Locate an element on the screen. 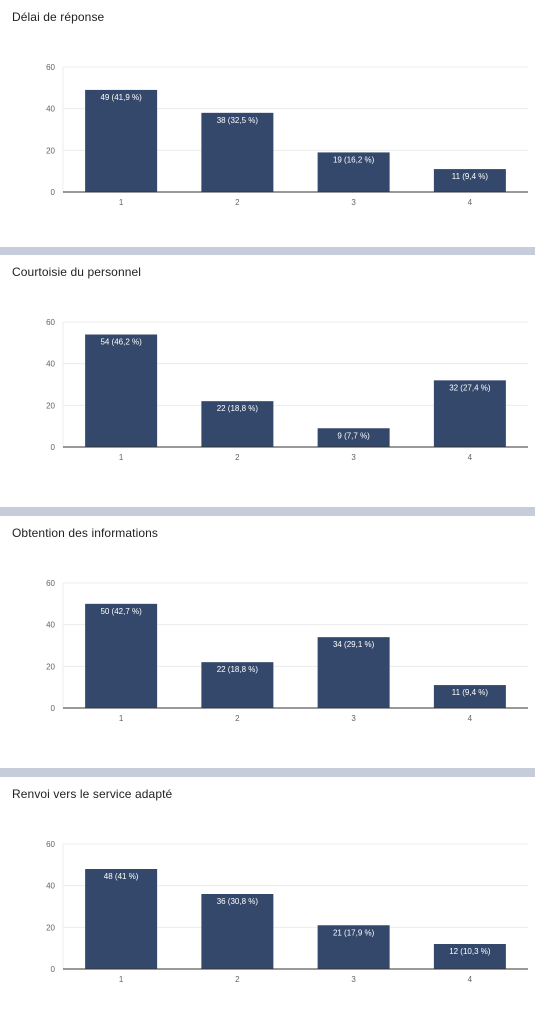 The height and width of the screenshot is (1024, 535). bar-data-label: 32 (27,4 %) is located at coordinates (470, 387).